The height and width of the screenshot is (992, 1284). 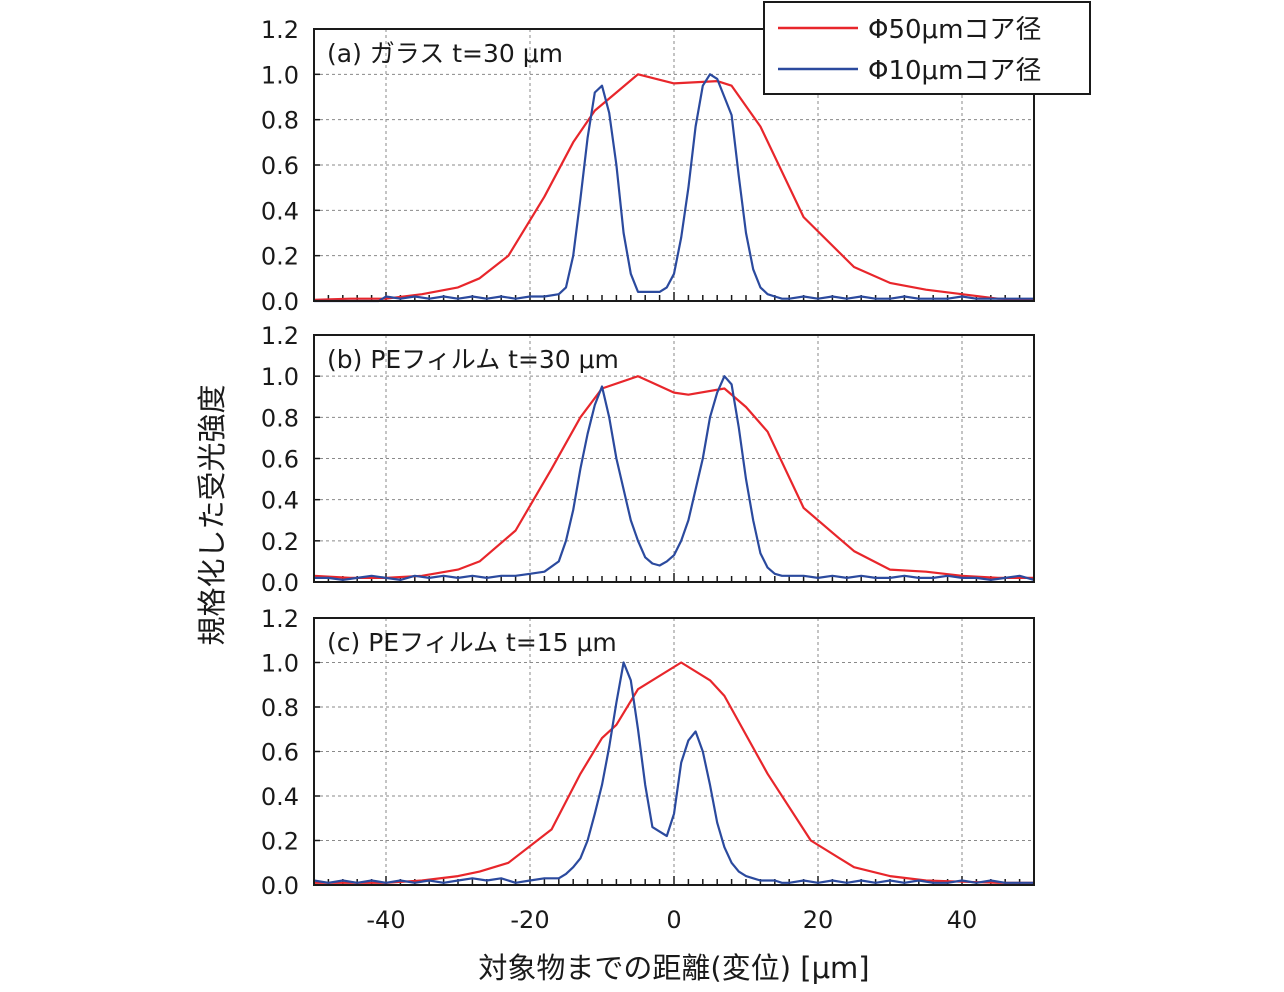 What do you see at coordinates (962, 920) in the screenshot?
I see `x-tick-label: 40` at bounding box center [962, 920].